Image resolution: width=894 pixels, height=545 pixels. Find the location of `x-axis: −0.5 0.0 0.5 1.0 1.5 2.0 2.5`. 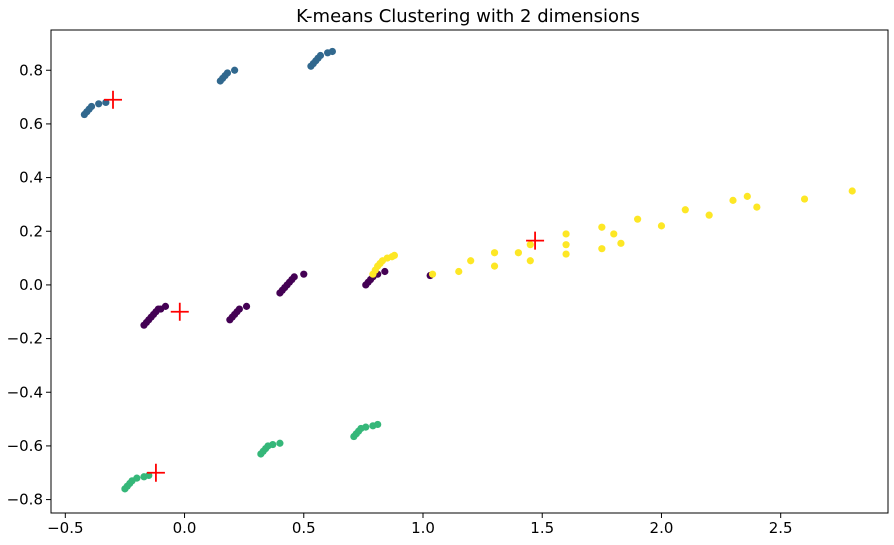

x-axis: −0.5 0.0 0.5 1.0 1.5 2.0 2.5 is located at coordinates (420, 525).